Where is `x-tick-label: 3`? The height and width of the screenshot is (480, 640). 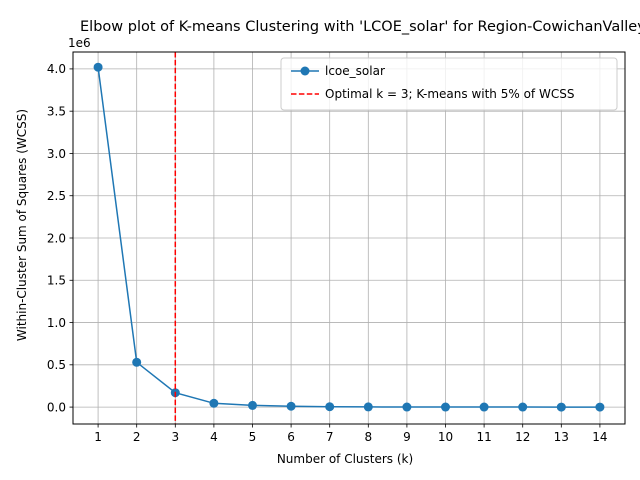
x-tick-label: 3 is located at coordinates (175, 437).